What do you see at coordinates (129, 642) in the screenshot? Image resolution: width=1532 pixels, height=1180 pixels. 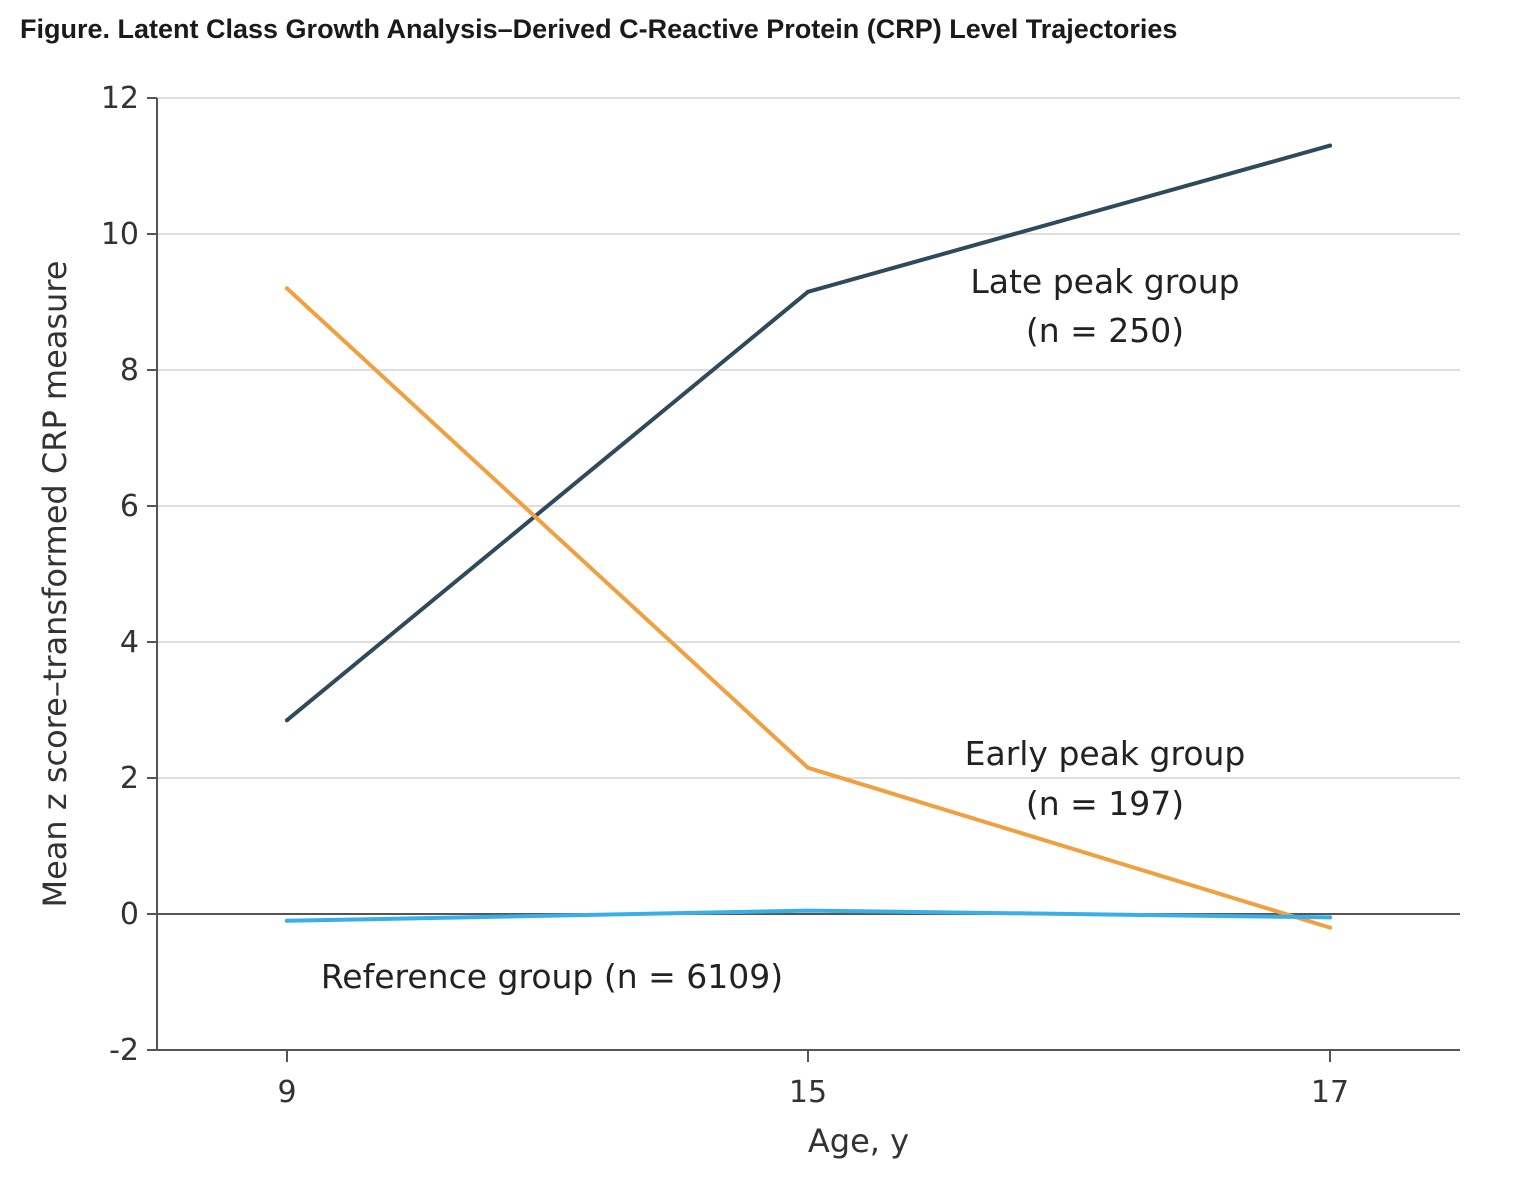 I see `y-tick-label: 4` at bounding box center [129, 642].